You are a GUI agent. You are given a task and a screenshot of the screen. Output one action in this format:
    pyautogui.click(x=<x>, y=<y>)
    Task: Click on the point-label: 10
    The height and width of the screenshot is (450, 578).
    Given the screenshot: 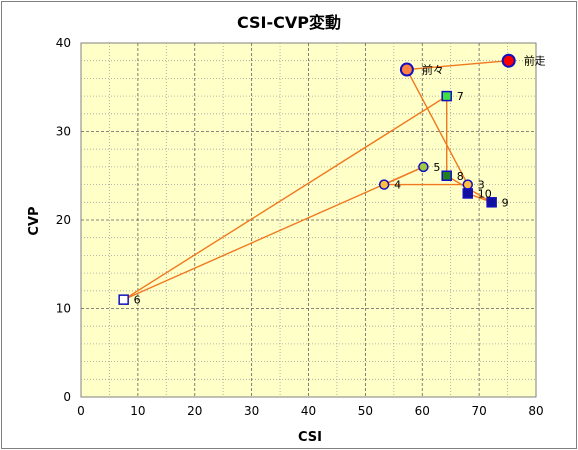 What is the action you would take?
    pyautogui.click(x=485, y=193)
    